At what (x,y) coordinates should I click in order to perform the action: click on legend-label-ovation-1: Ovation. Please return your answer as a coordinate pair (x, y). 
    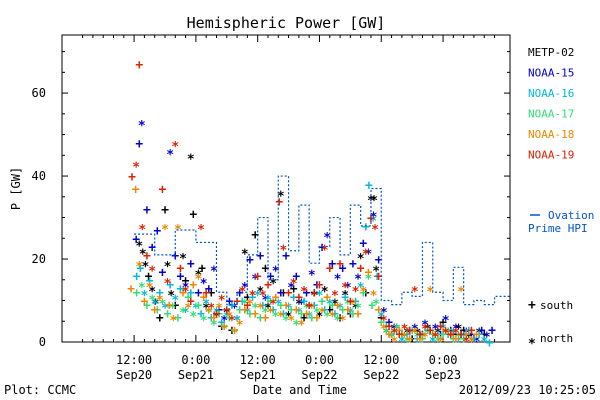
    Looking at the image, I should click on (571, 215).